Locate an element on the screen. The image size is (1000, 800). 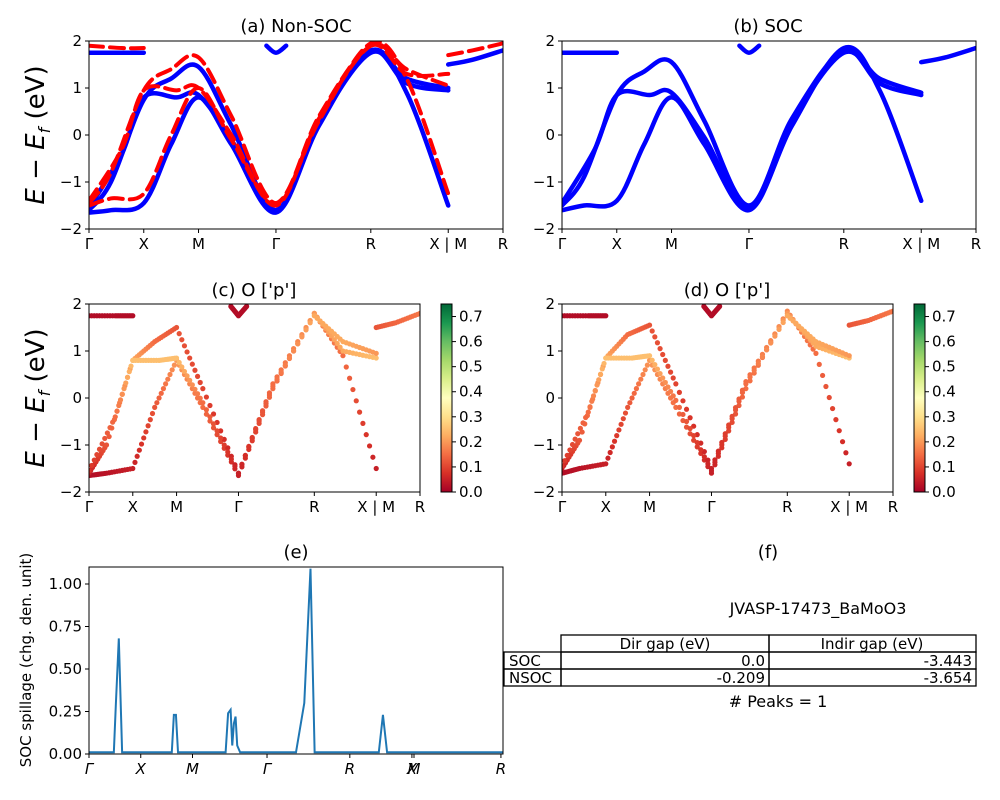
y-tick-label: 0.00 is located at coordinates (65, 754).